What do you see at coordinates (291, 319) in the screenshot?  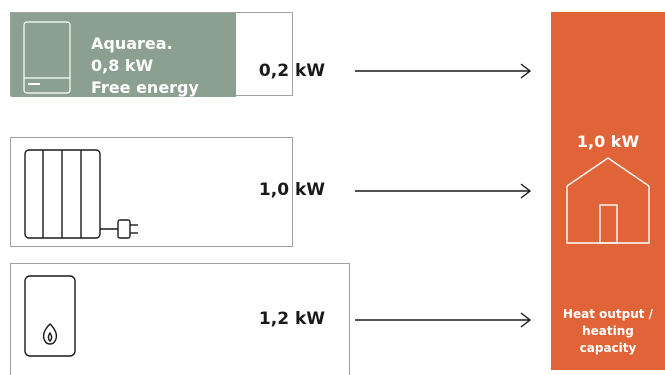 I see `gas-boiler-output-value: 1,2 kW` at bounding box center [291, 319].